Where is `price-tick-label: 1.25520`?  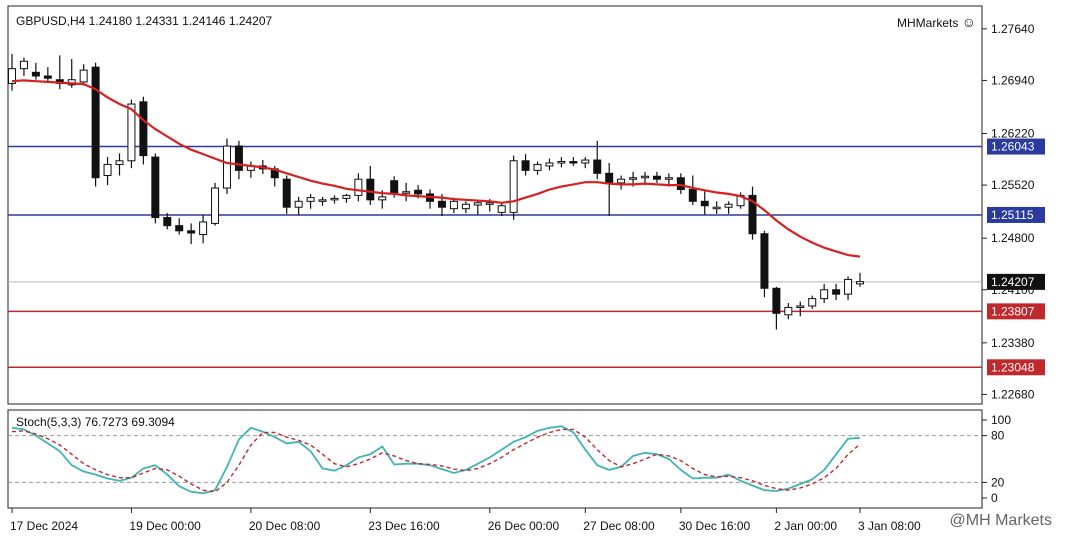
price-tick-label: 1.25520 is located at coordinates (1013, 185).